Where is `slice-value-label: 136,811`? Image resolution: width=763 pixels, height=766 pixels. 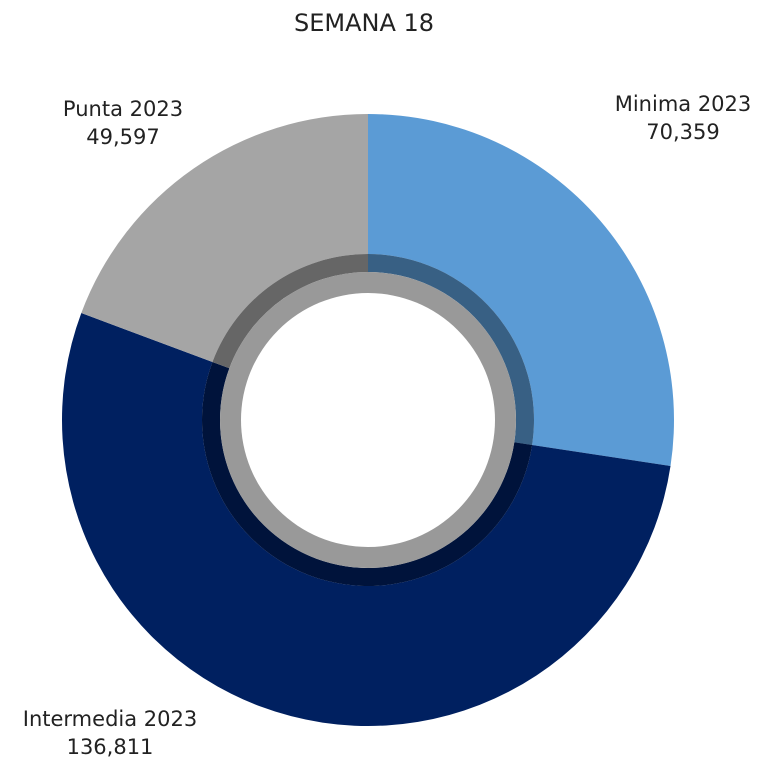 slice-value-label: 136,811 is located at coordinates (110, 747).